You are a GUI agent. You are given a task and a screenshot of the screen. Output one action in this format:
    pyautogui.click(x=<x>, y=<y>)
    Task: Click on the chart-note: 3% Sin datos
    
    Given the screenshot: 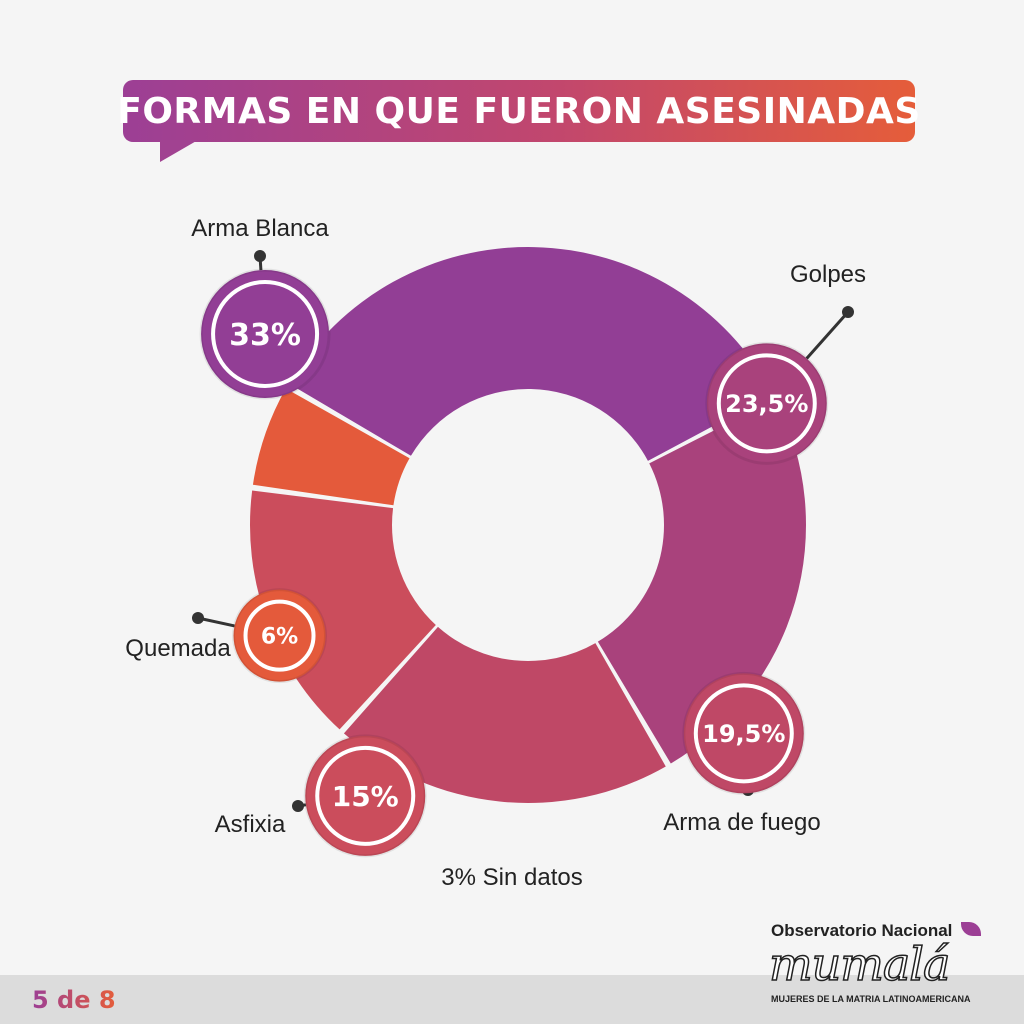 What is the action you would take?
    pyautogui.click(x=512, y=877)
    